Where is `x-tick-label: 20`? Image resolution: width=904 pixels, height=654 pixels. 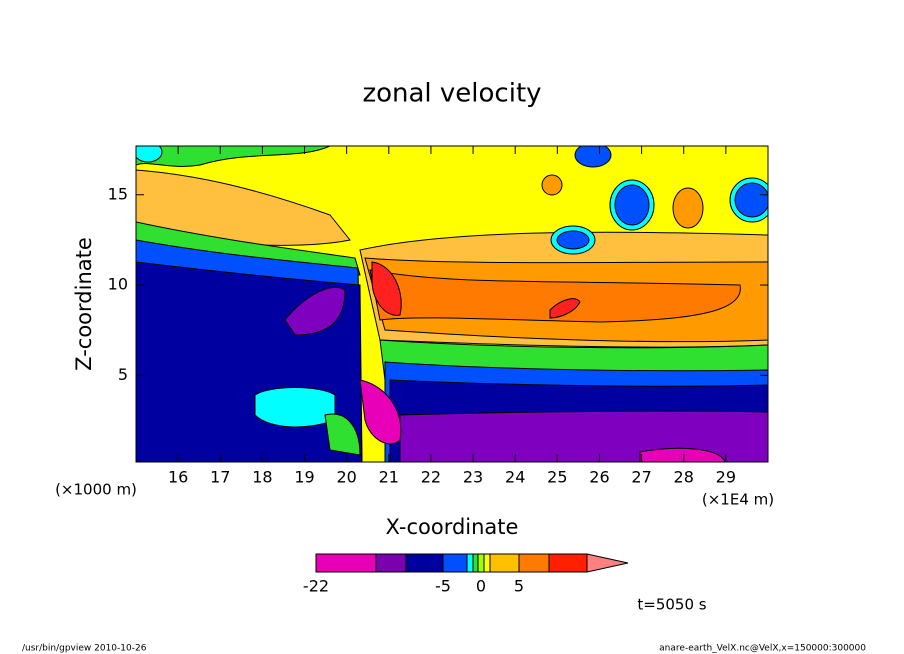 x-tick-label: 20 is located at coordinates (346, 477).